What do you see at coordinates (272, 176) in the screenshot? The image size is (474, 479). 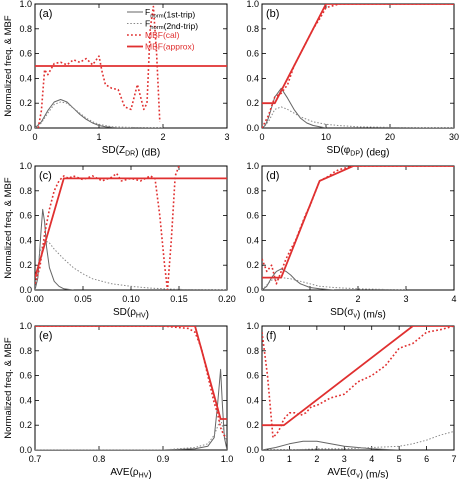 I see `panel-label: (d)` at bounding box center [272, 176].